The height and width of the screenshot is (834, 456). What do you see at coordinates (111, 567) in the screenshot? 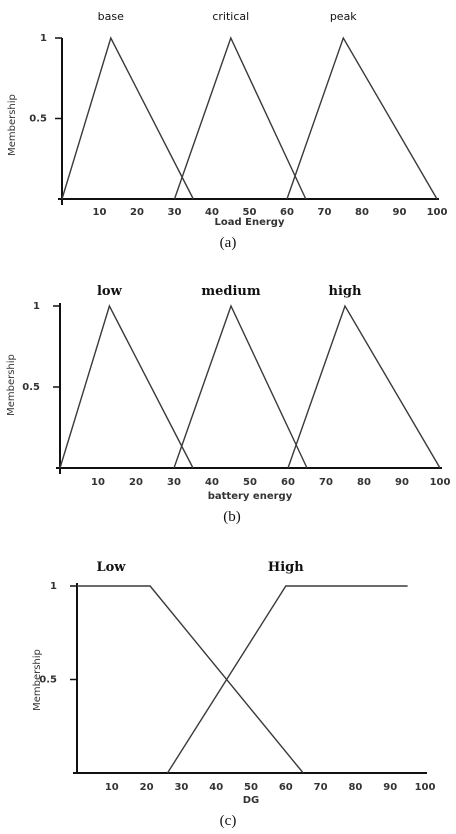
I see `series-label-low: Low` at bounding box center [111, 567].